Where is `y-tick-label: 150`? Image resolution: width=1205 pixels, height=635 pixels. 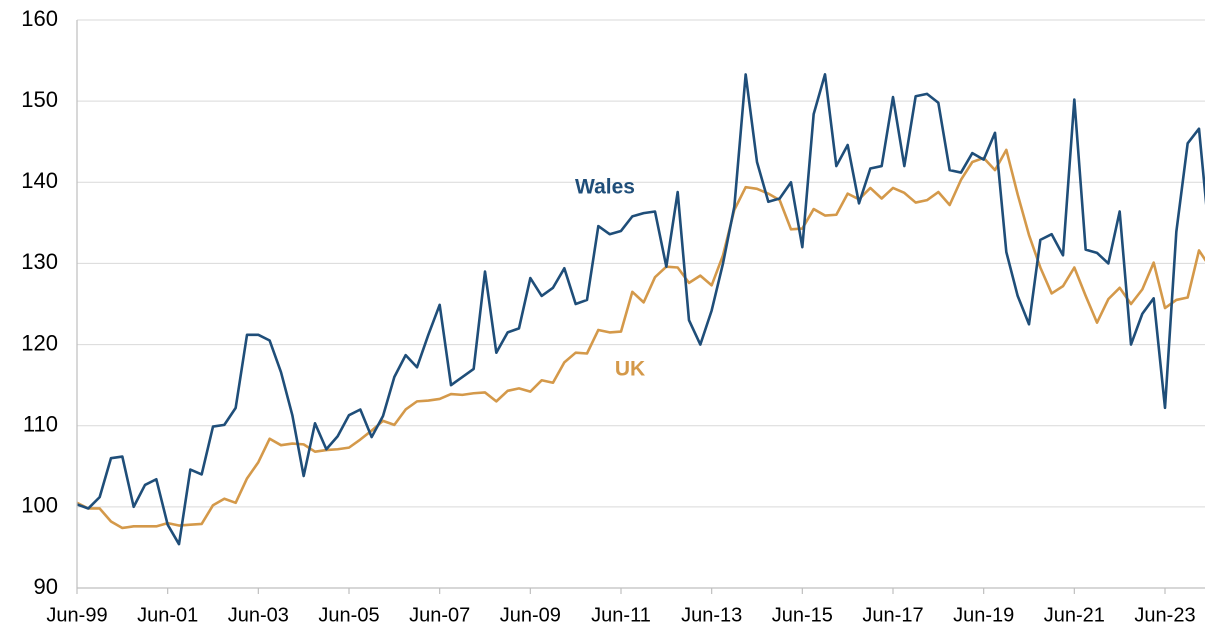
y-tick-label: 150 is located at coordinates (39, 99).